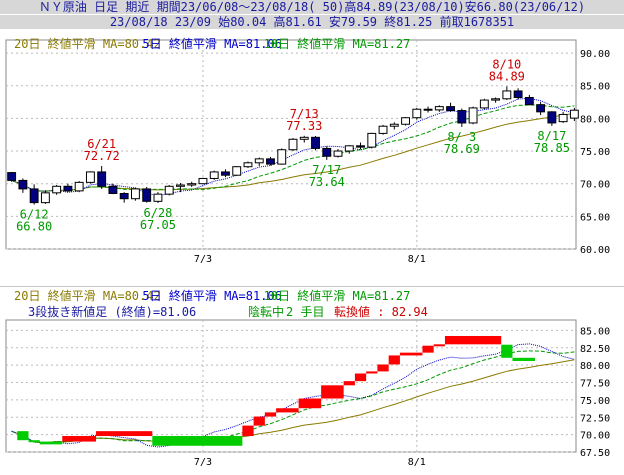 This screenshot has width=624, height=475. Describe the element at coordinates (327, 182) in the screenshot. I see `annotation-value: 73.64` at that location.